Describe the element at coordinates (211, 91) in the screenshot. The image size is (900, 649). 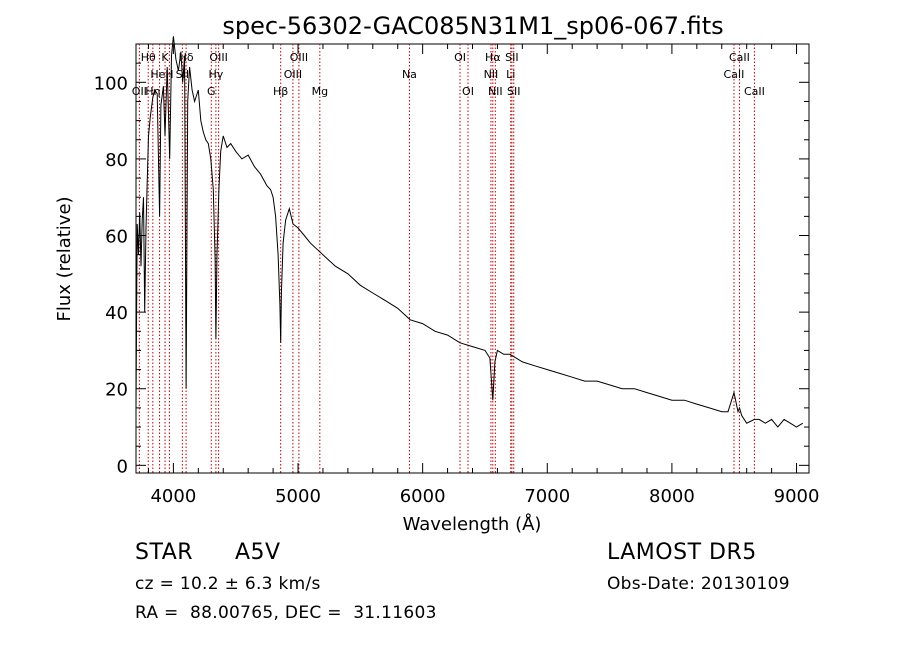
I see `spectral-line-label: G` at that location.